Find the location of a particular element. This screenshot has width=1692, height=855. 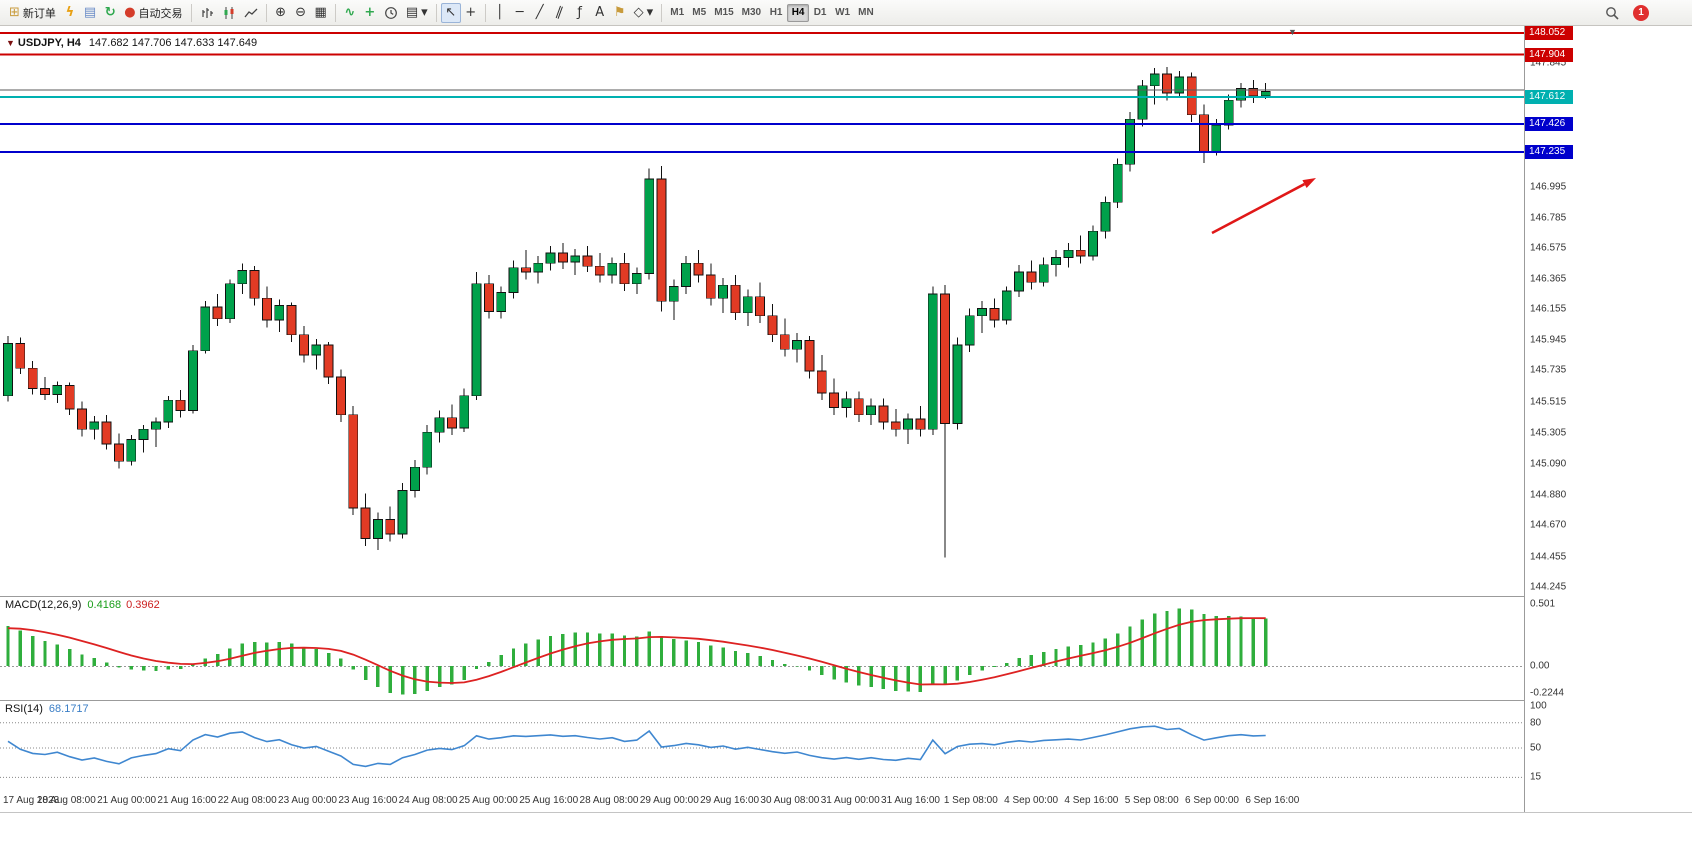

cursor-icon: ↖ is located at coordinates (451, 12).